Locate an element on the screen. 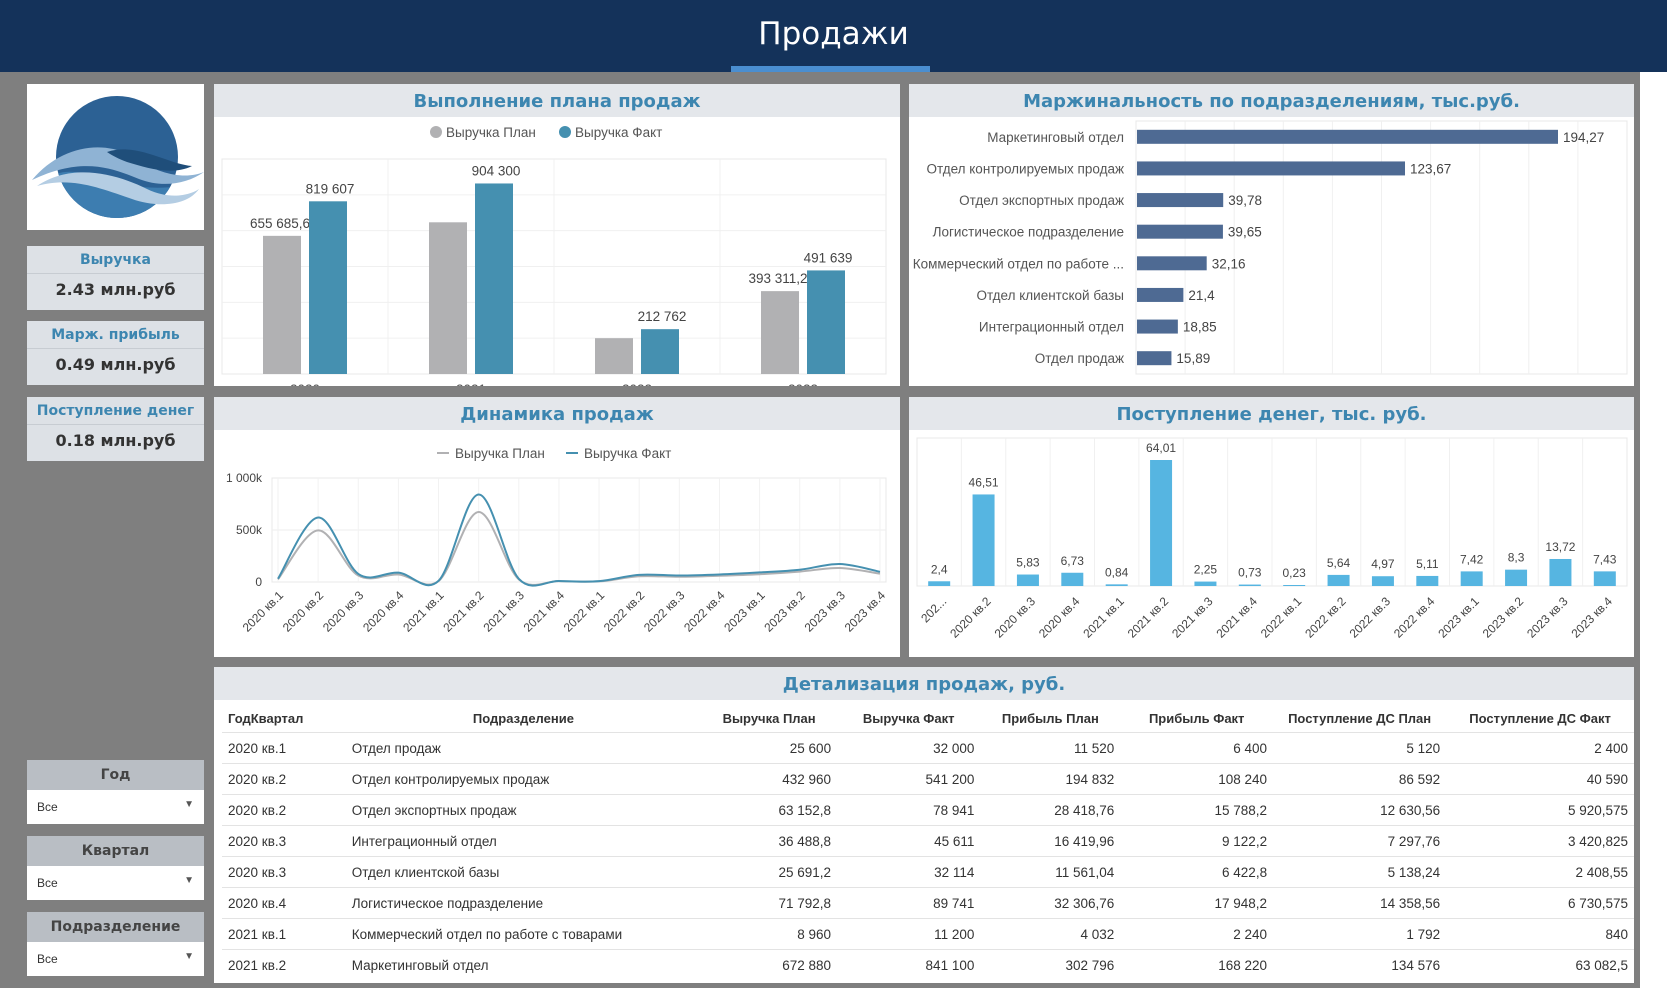 This screenshot has height=988, width=1667. kpi-value: 0.49 млн.руб is located at coordinates (115, 364).